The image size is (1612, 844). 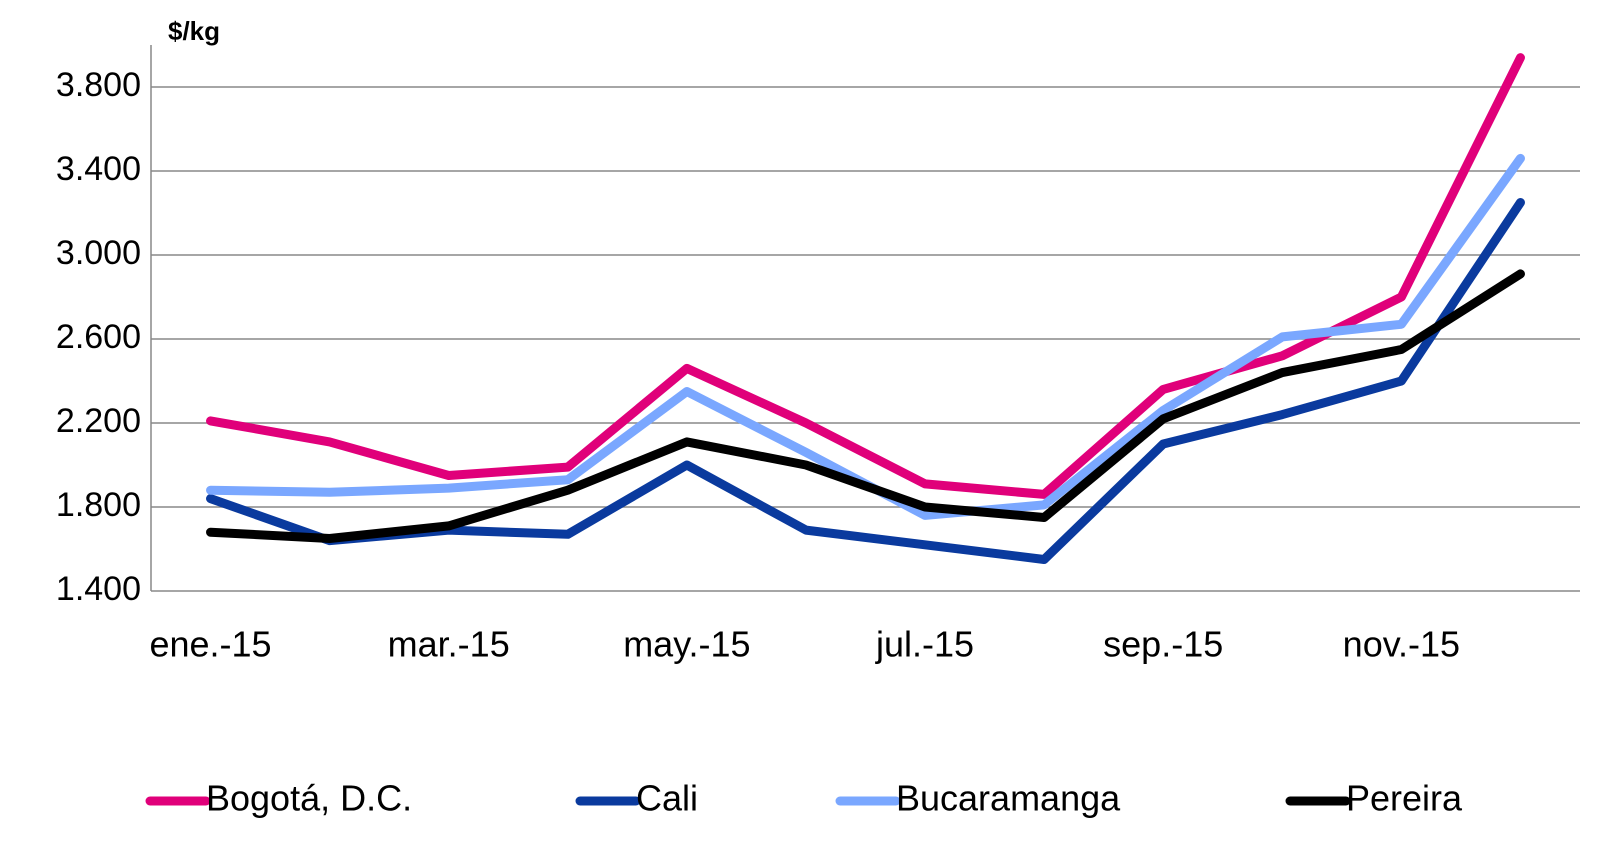 I want to click on legend-label: Pereira, so click(x=1404, y=798).